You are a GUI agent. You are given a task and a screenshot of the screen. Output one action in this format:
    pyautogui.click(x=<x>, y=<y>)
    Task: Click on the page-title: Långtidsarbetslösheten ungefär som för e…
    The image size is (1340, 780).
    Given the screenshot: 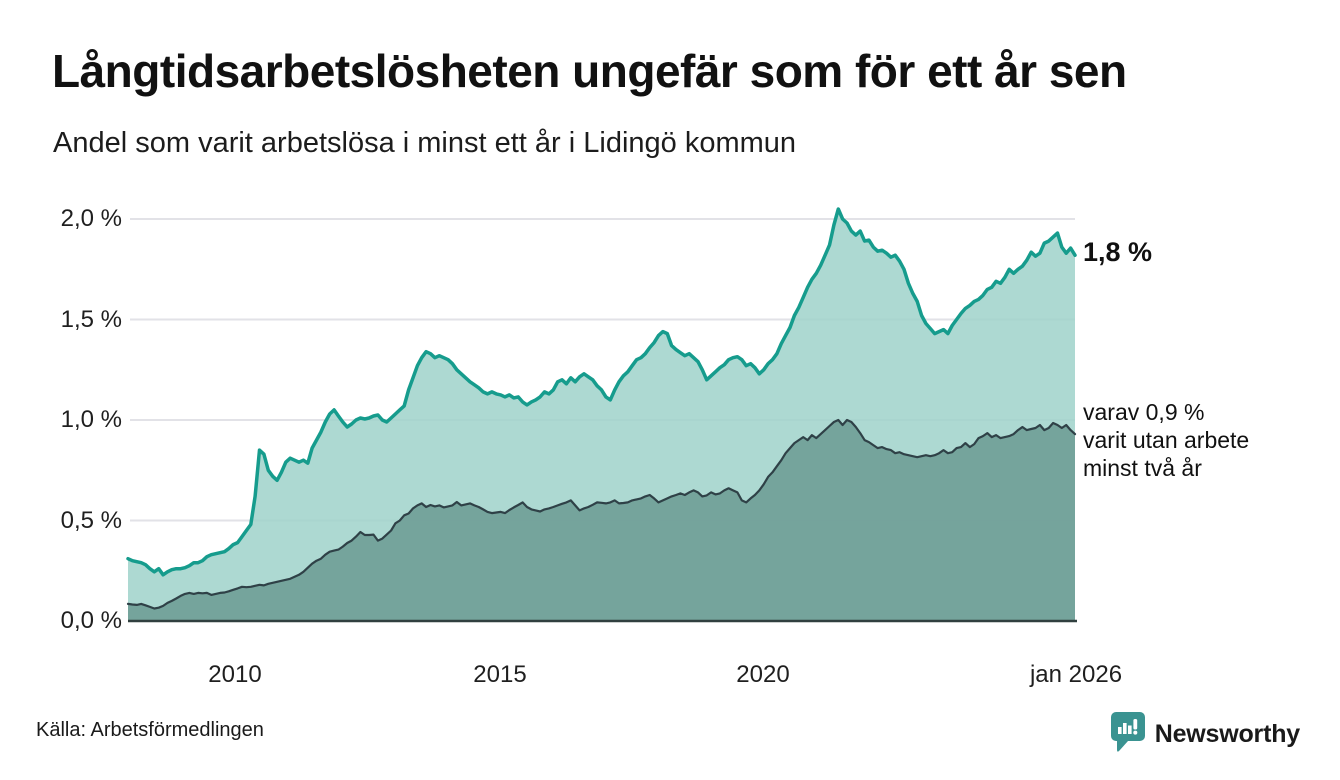 What is the action you would take?
    pyautogui.click(x=589, y=71)
    